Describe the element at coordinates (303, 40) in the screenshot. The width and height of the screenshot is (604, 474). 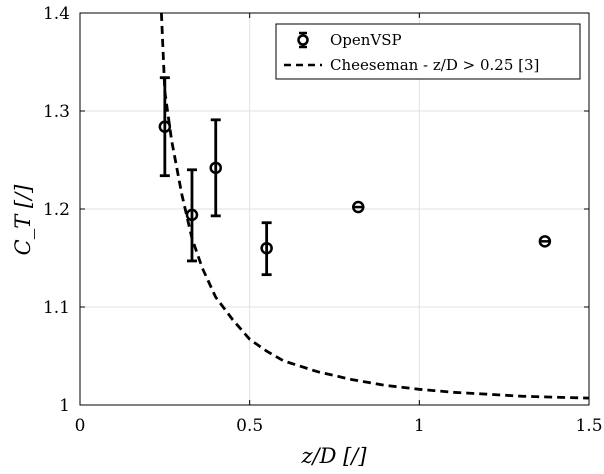
I see `legend-openvsp-marker` at that location.